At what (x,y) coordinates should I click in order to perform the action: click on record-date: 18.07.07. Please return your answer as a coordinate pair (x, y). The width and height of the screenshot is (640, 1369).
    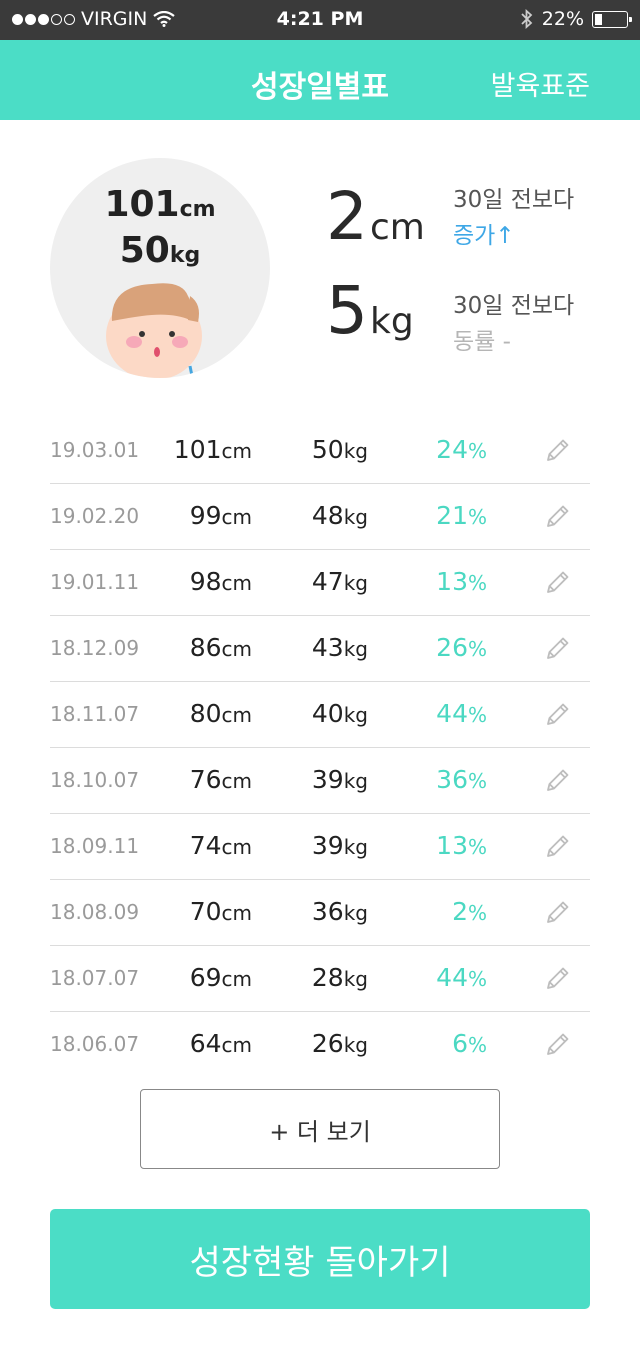
    Looking at the image, I should click on (95, 978).